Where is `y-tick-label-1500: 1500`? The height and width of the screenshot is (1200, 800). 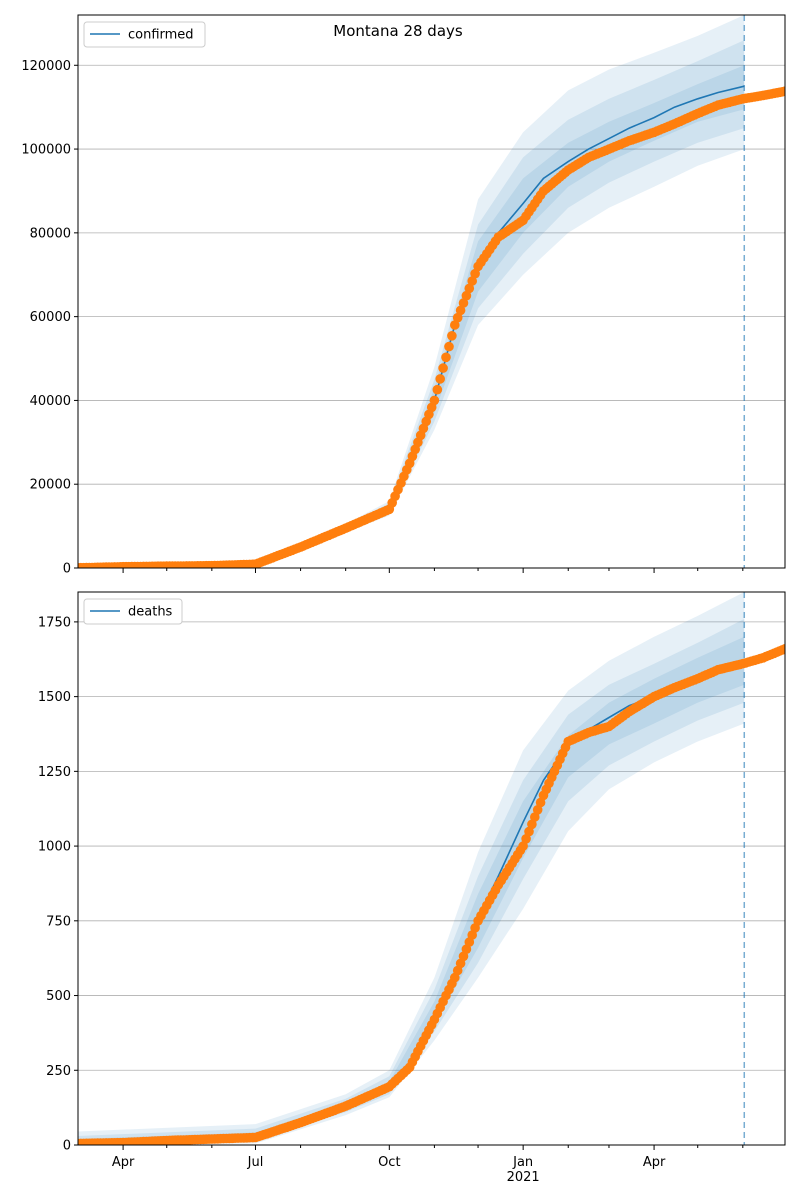 y-tick-label-1500: 1500 is located at coordinates (54, 697).